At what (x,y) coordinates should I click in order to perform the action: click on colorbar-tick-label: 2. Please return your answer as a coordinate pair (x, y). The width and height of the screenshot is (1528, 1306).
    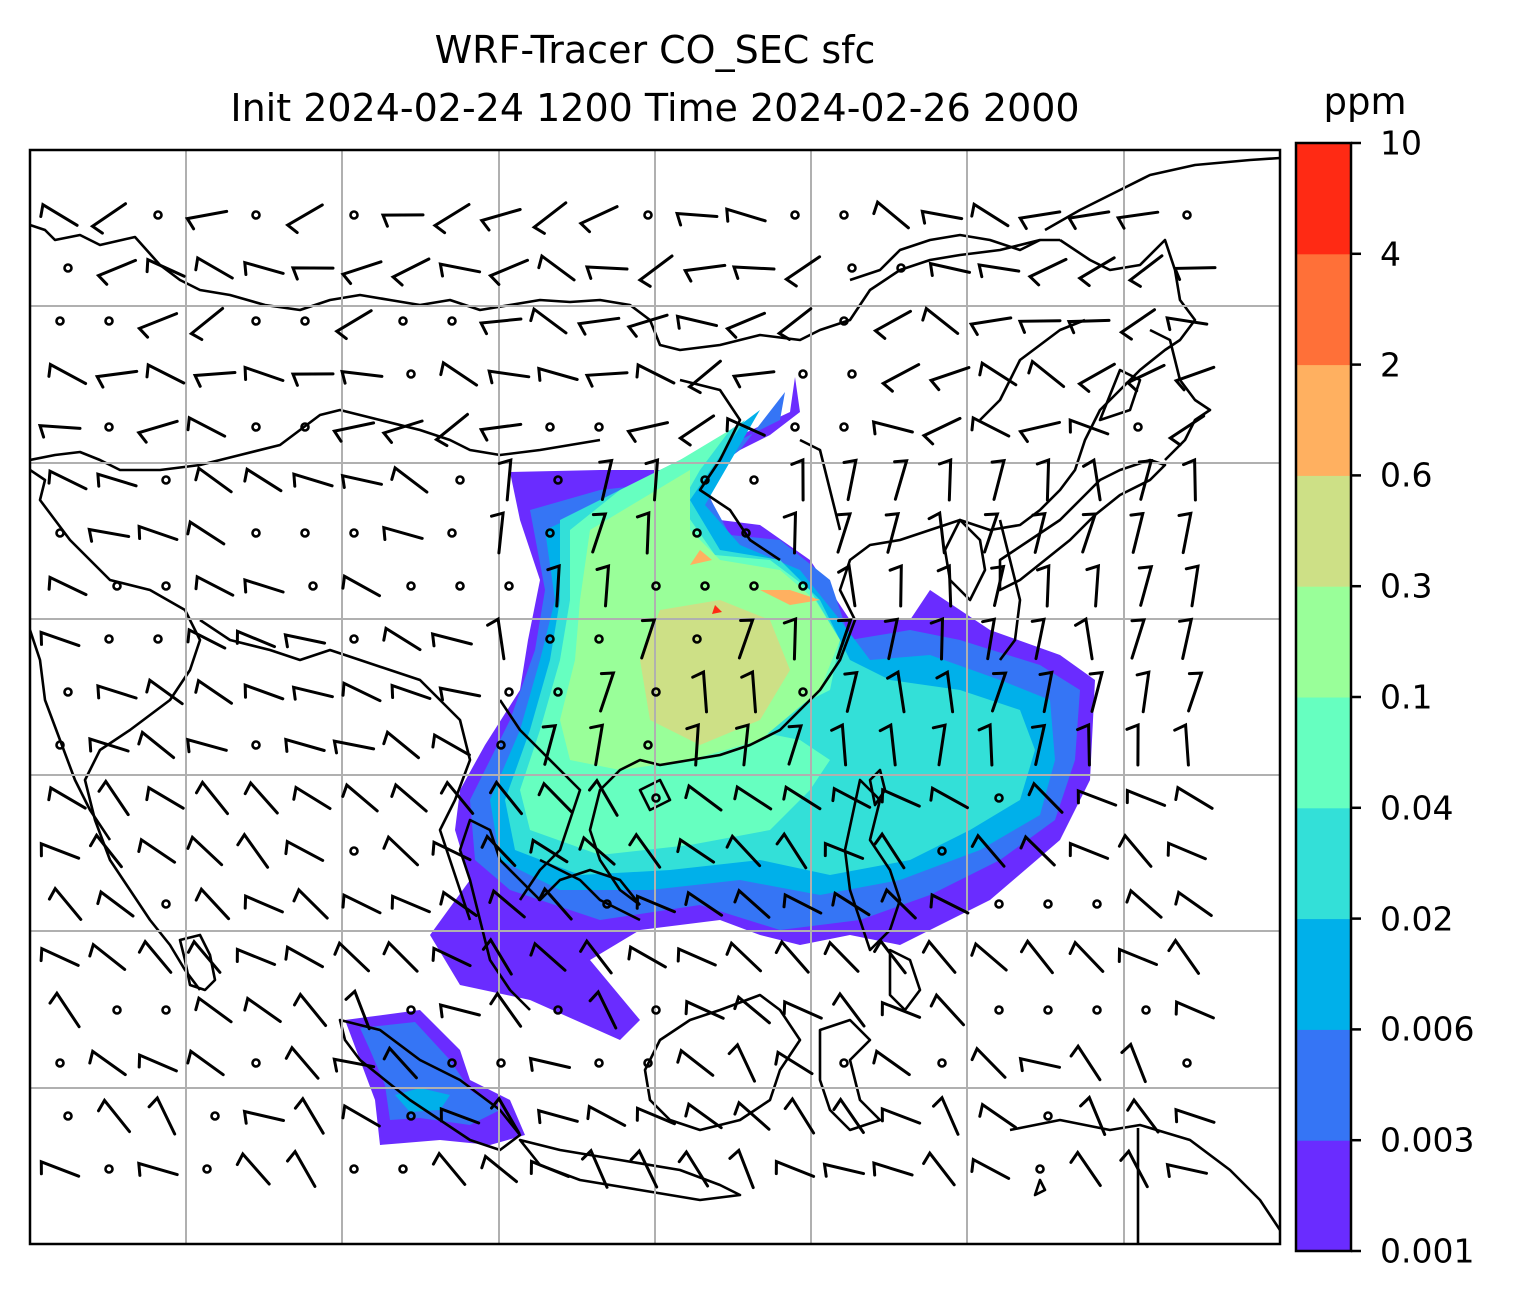
    Looking at the image, I should click on (1390, 365).